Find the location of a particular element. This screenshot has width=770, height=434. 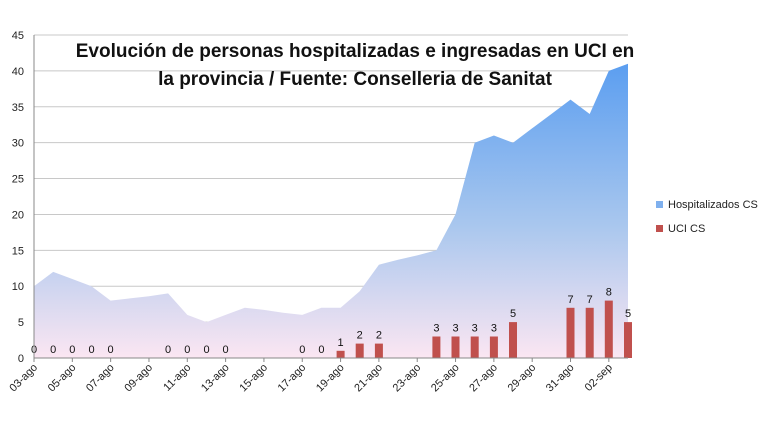

x-tick-label: 25-ago is located at coordinates (445, 378).